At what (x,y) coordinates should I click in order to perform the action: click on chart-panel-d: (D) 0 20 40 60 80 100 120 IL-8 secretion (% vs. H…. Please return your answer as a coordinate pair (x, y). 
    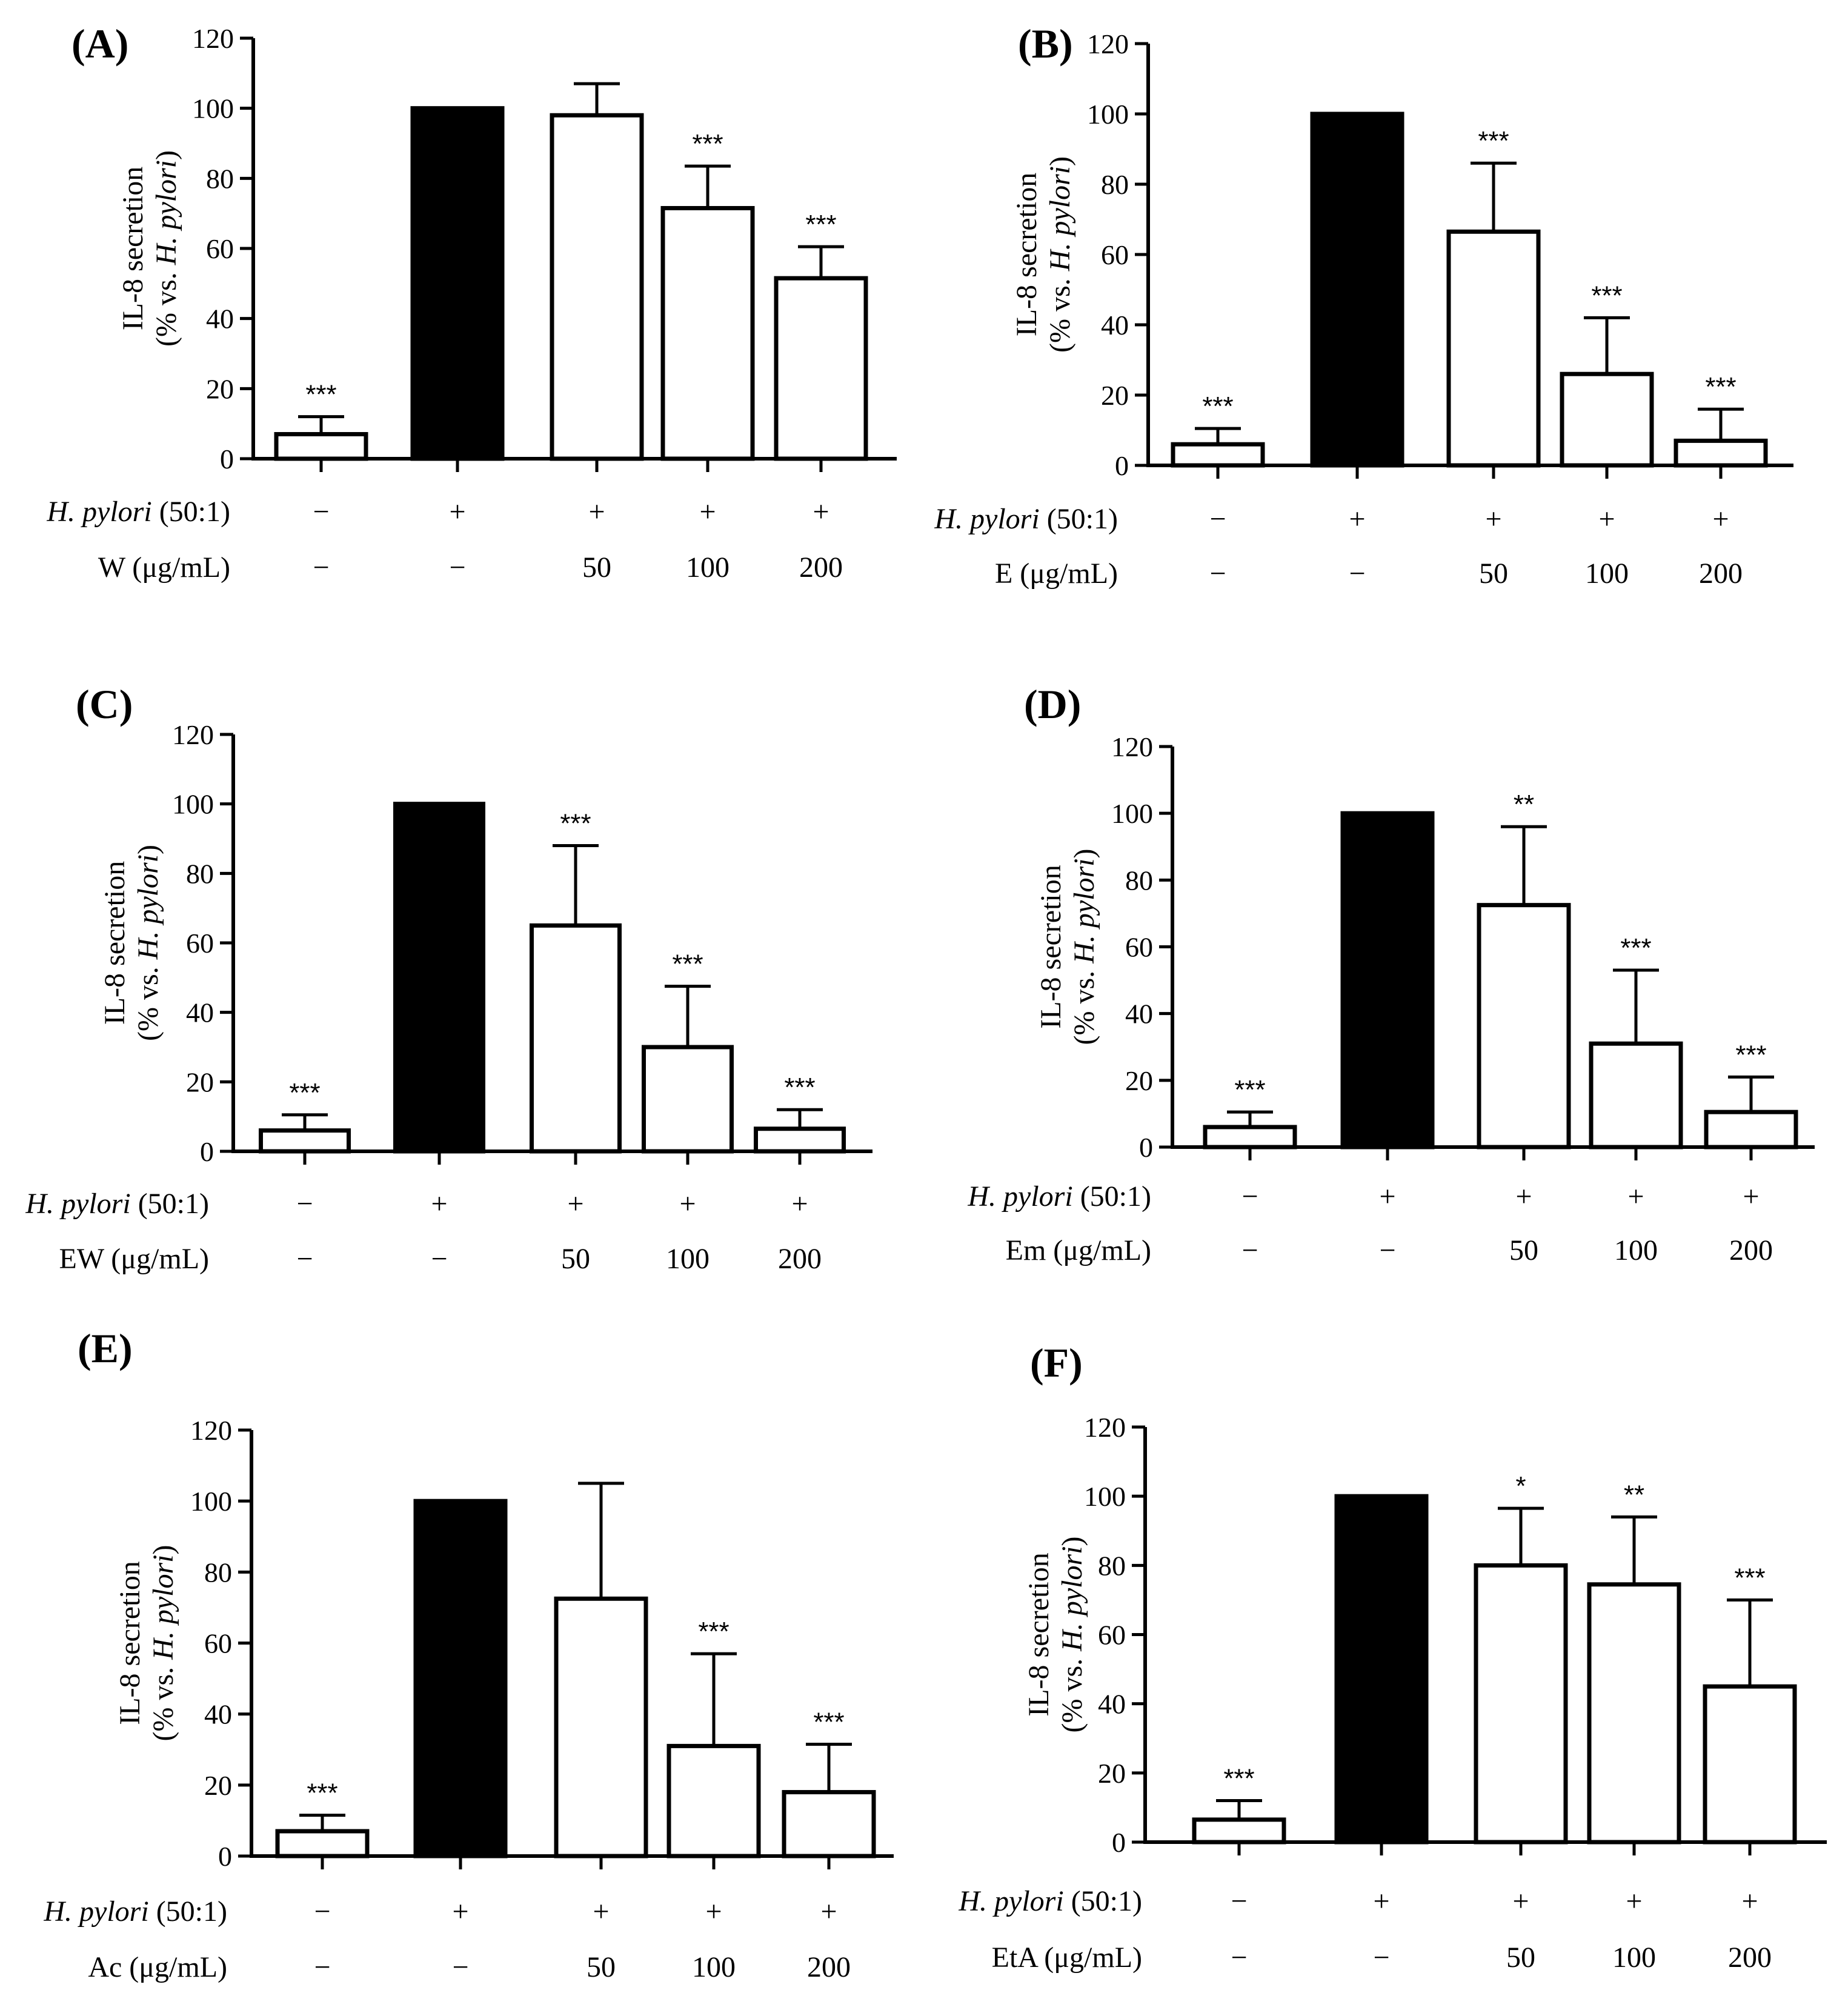
    Looking at the image, I should click on (1391, 973).